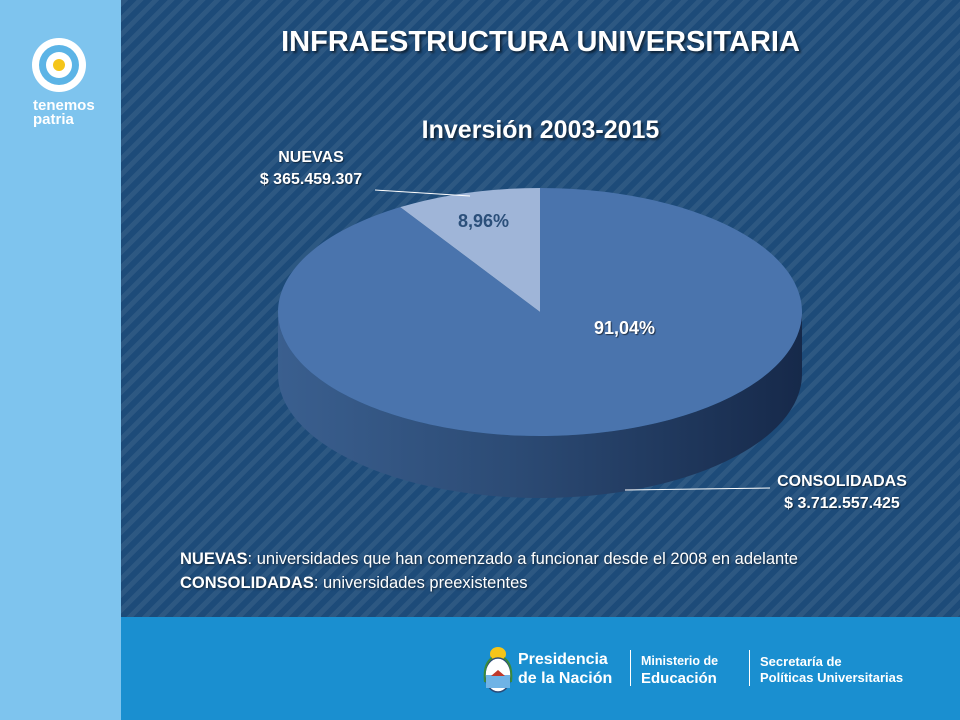  Describe the element at coordinates (311, 169) in the screenshot. I see `slice-label-nuevas: NUEVAS $ 365.459.307` at that location.